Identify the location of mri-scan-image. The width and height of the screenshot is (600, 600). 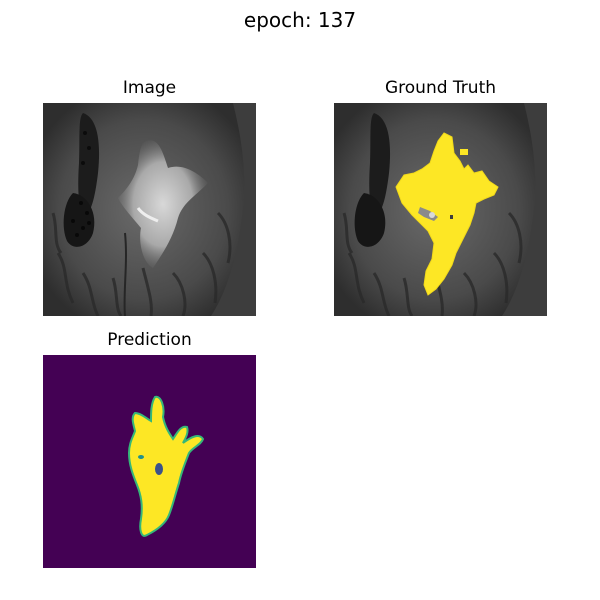
(149, 209).